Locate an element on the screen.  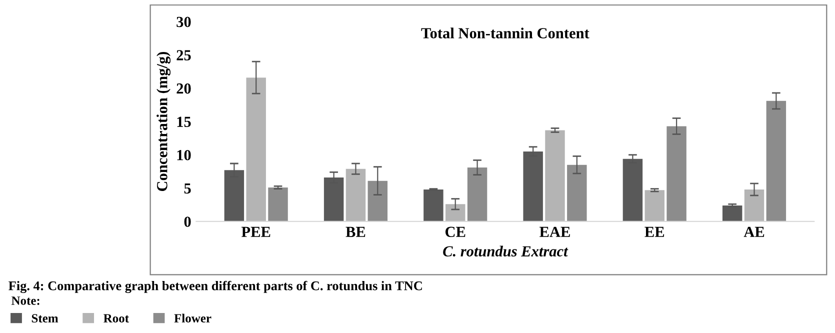
legend-label: Flower is located at coordinates (193, 318).